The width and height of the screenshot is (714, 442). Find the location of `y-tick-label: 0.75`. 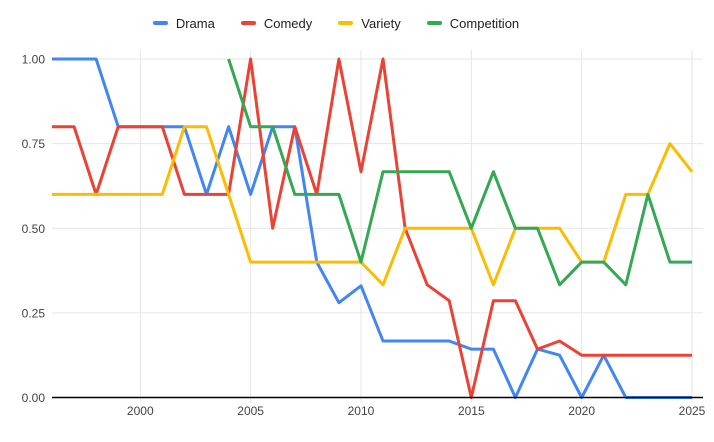

y-tick-label: 0.75 is located at coordinates (34, 144).